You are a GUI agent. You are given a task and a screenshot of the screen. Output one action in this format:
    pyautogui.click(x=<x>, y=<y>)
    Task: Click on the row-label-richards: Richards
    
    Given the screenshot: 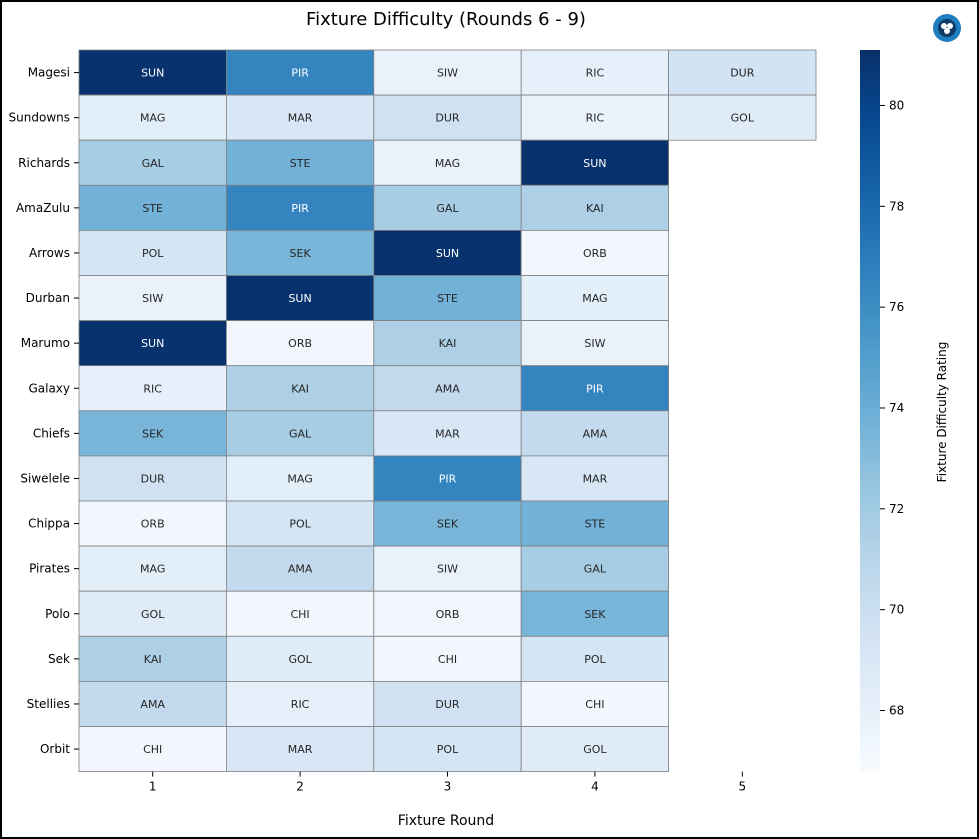 What is the action you would take?
    pyautogui.click(x=44, y=163)
    